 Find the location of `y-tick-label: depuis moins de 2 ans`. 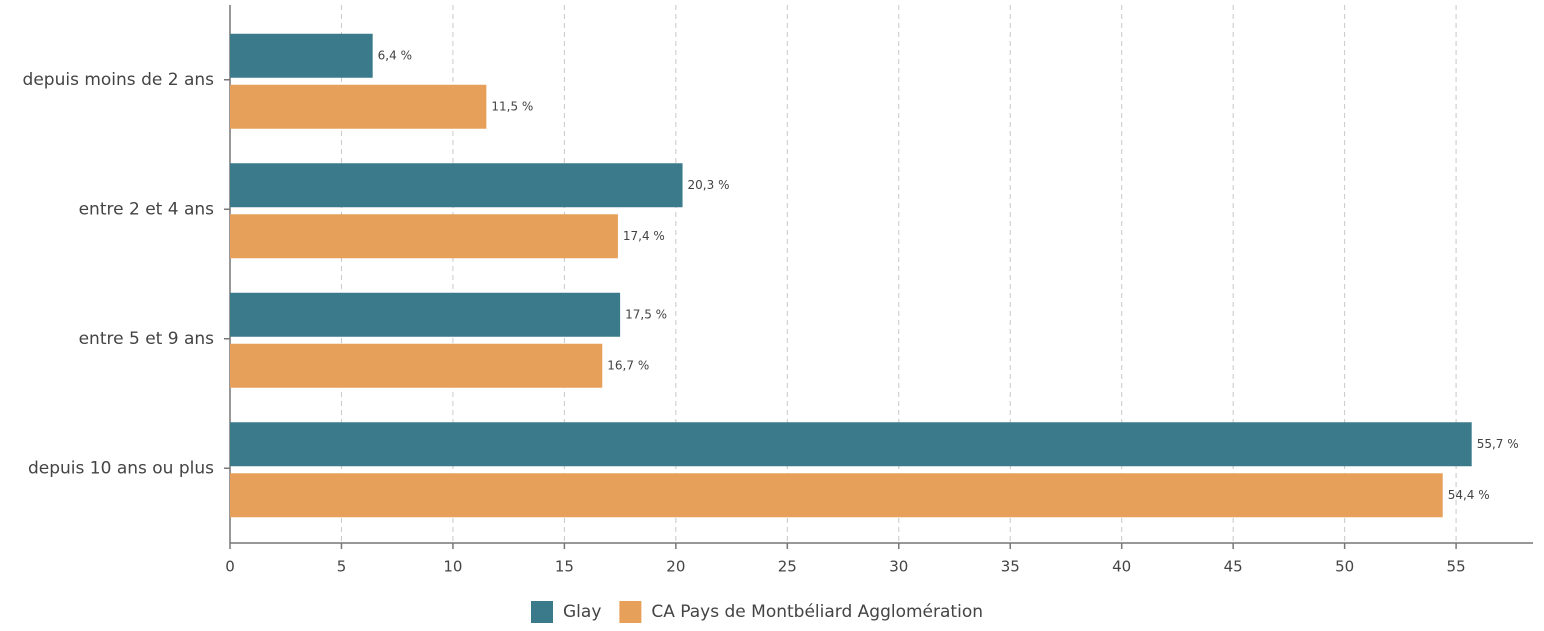

y-tick-label: depuis moins de 2 ans is located at coordinates (119, 80).